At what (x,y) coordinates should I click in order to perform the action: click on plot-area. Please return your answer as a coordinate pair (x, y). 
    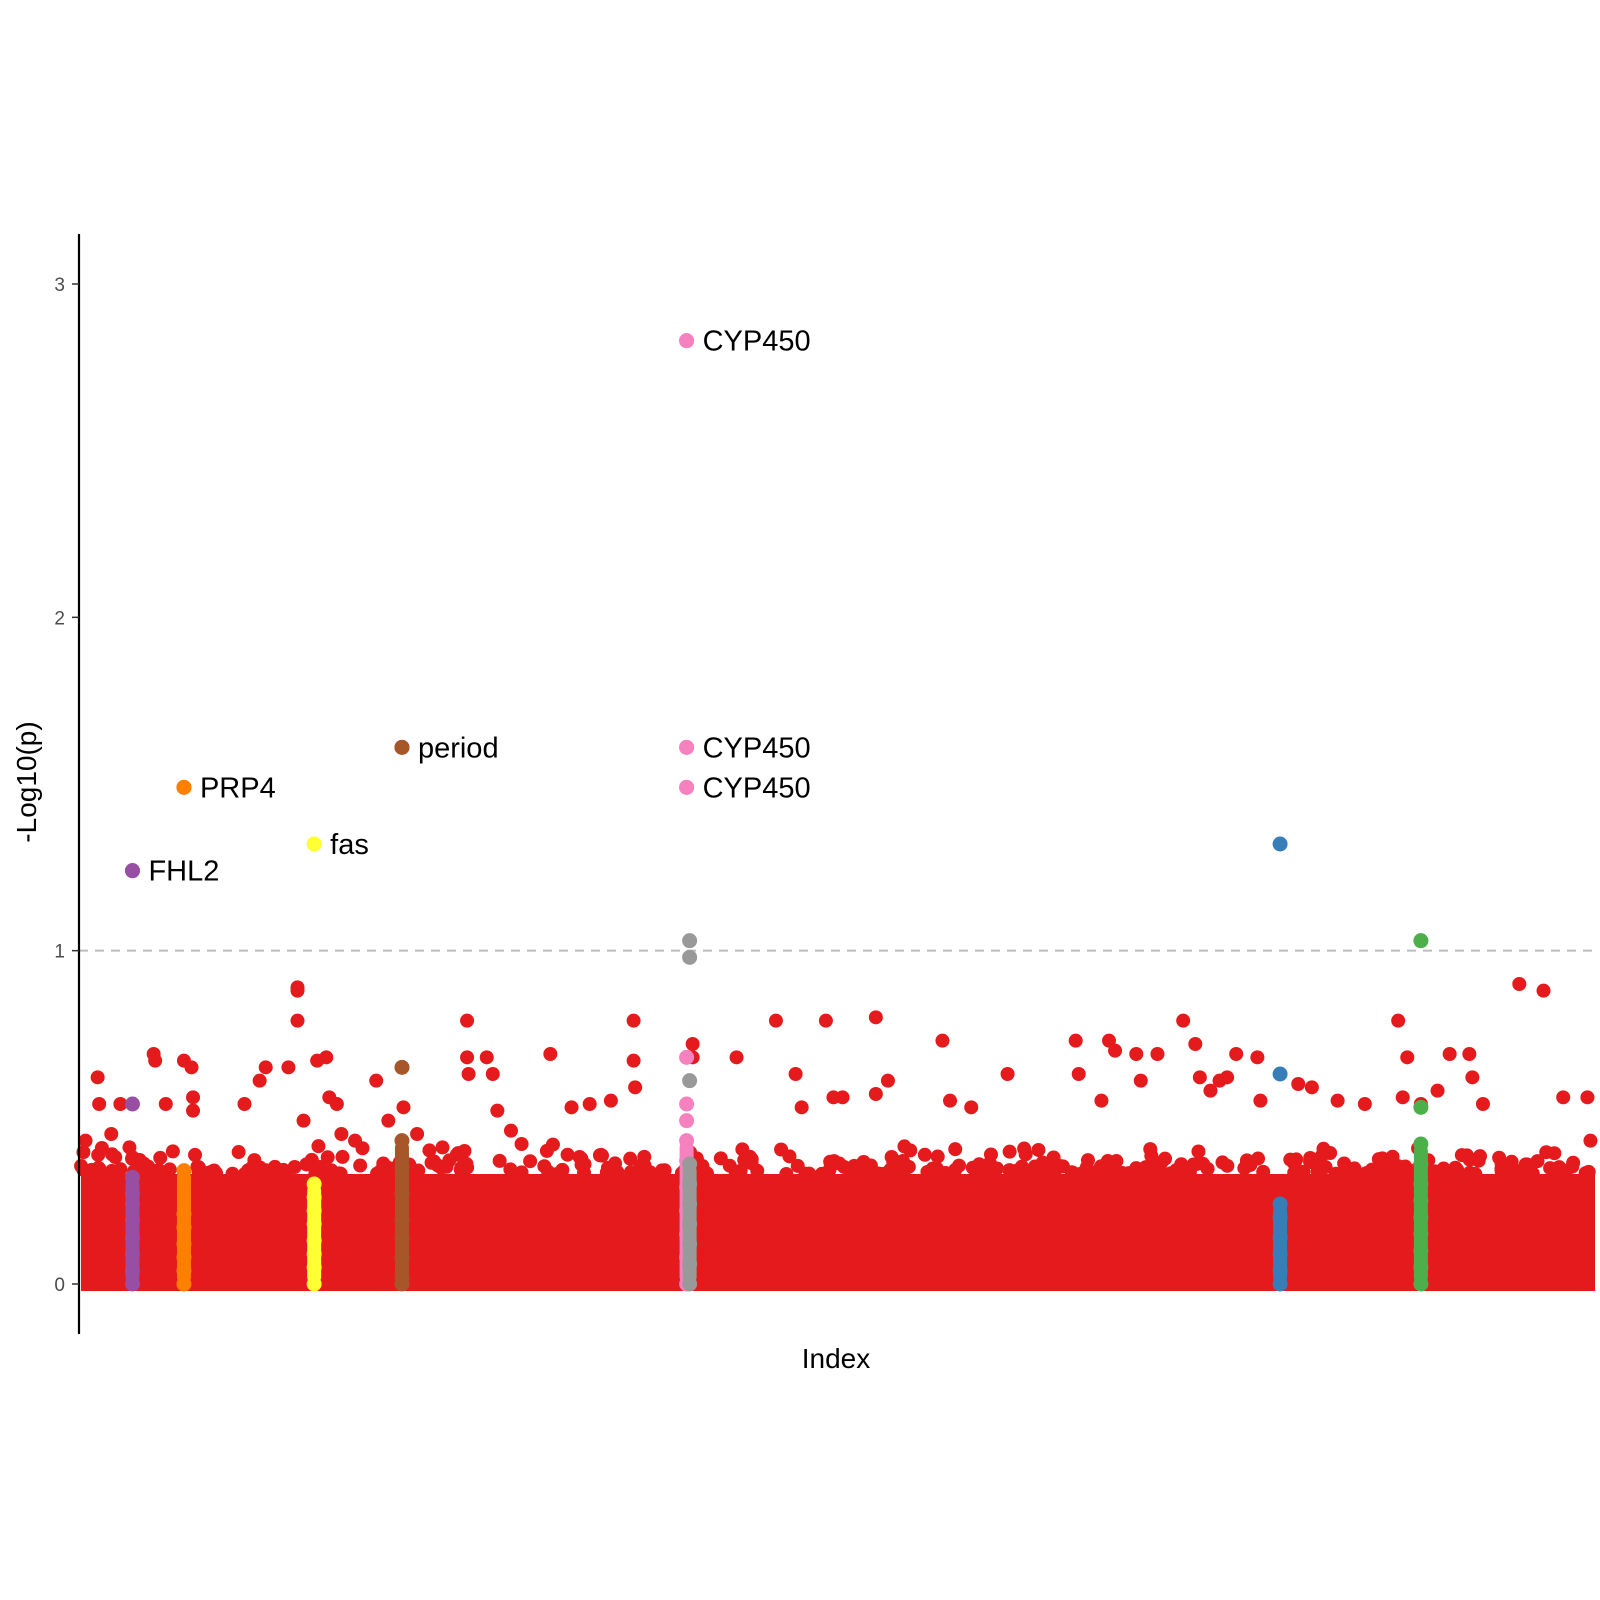
    Looking at the image, I should click on (835, 1214).